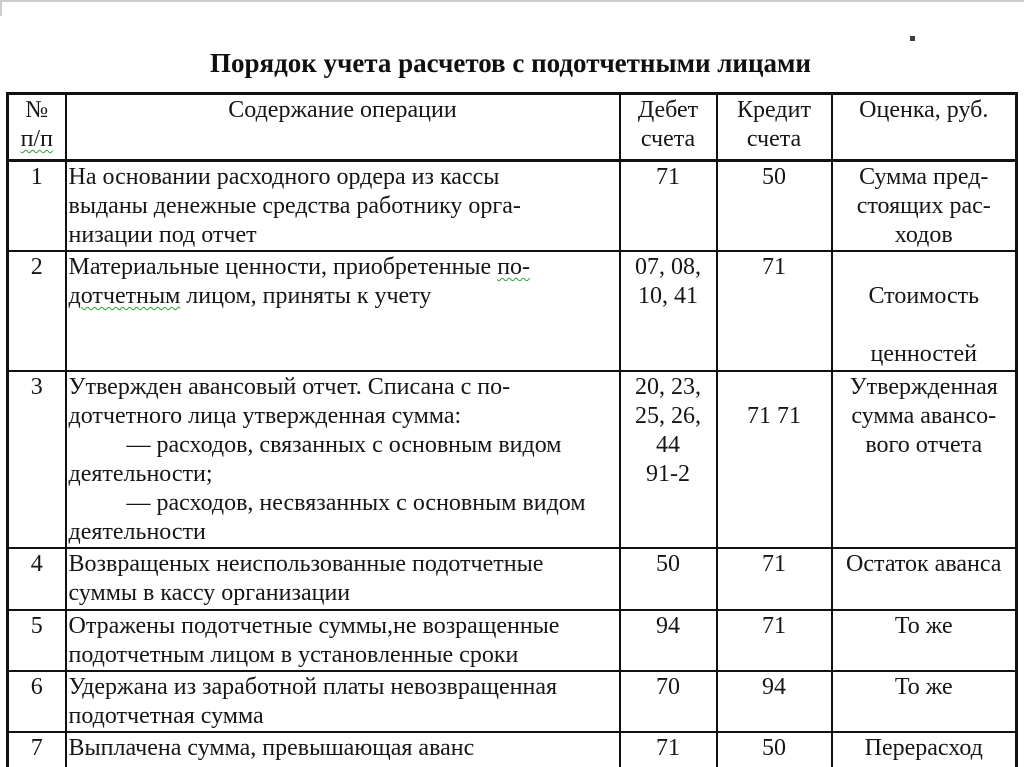 The width and height of the screenshot is (1024, 767). What do you see at coordinates (36, 311) in the screenshot?
I see `cell-row-number: 2` at bounding box center [36, 311].